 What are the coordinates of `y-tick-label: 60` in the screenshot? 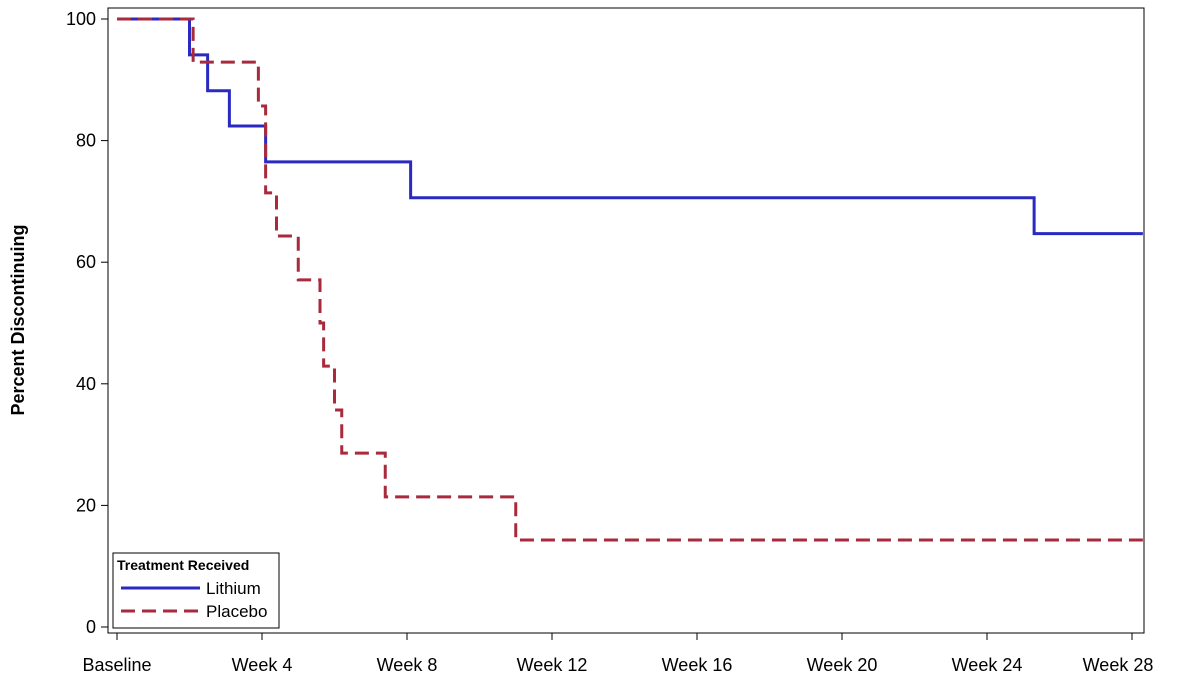 It's located at (86, 262).